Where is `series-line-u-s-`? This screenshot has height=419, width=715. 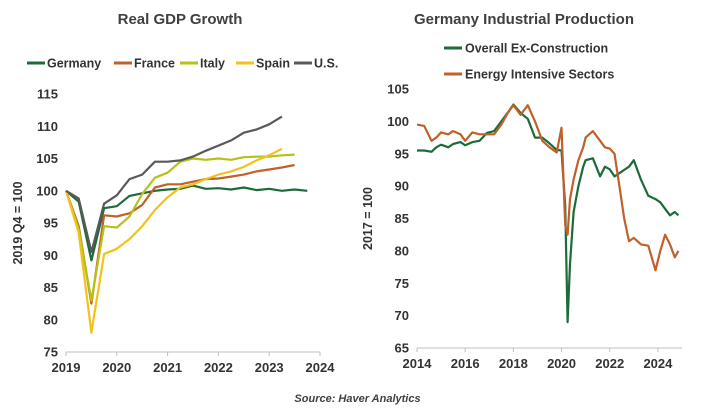 series-line-u-s- is located at coordinates (174, 184).